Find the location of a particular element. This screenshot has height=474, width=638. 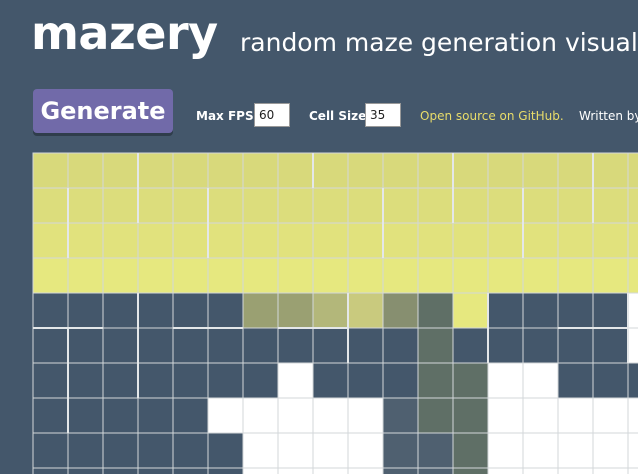

fps-input: 60 is located at coordinates (272, 115).